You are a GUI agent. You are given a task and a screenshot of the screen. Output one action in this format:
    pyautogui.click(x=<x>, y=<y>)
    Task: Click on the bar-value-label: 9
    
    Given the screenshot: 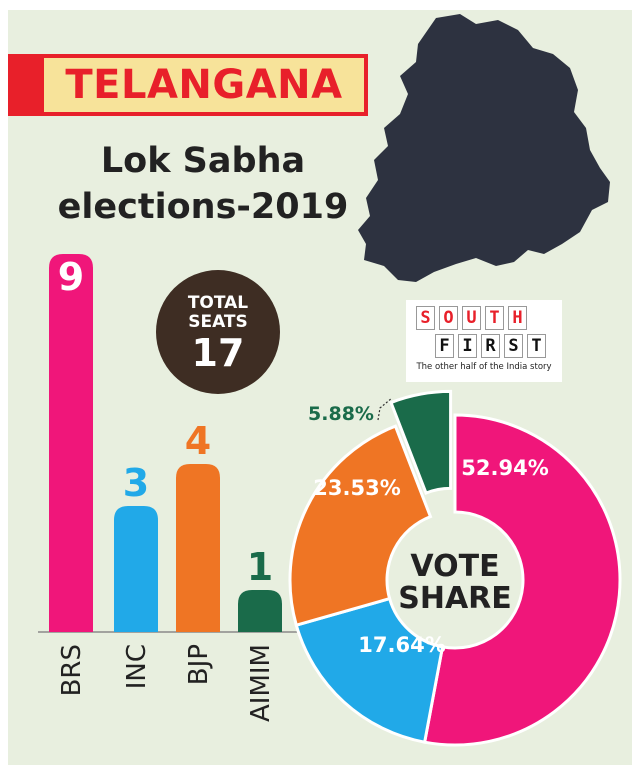 What is the action you would take?
    pyautogui.click(x=71, y=277)
    